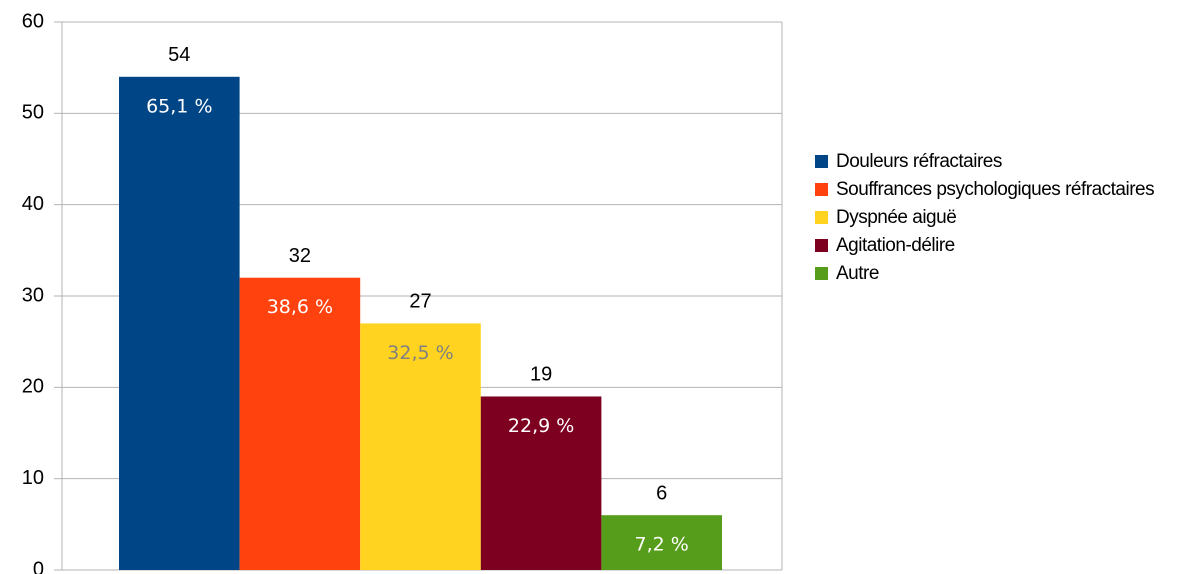 This screenshot has height=574, width=1178. Describe the element at coordinates (857, 273) in the screenshot. I see `legend-label: Autre` at that location.